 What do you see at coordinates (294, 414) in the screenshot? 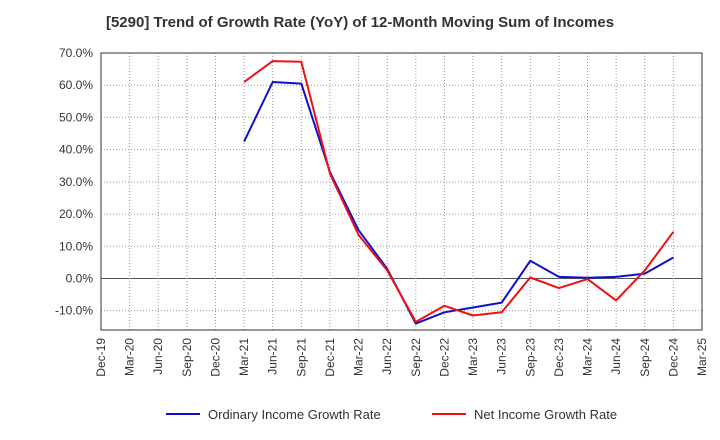
I see `legend-label: Ordinary Income Growth Rate` at bounding box center [294, 414].